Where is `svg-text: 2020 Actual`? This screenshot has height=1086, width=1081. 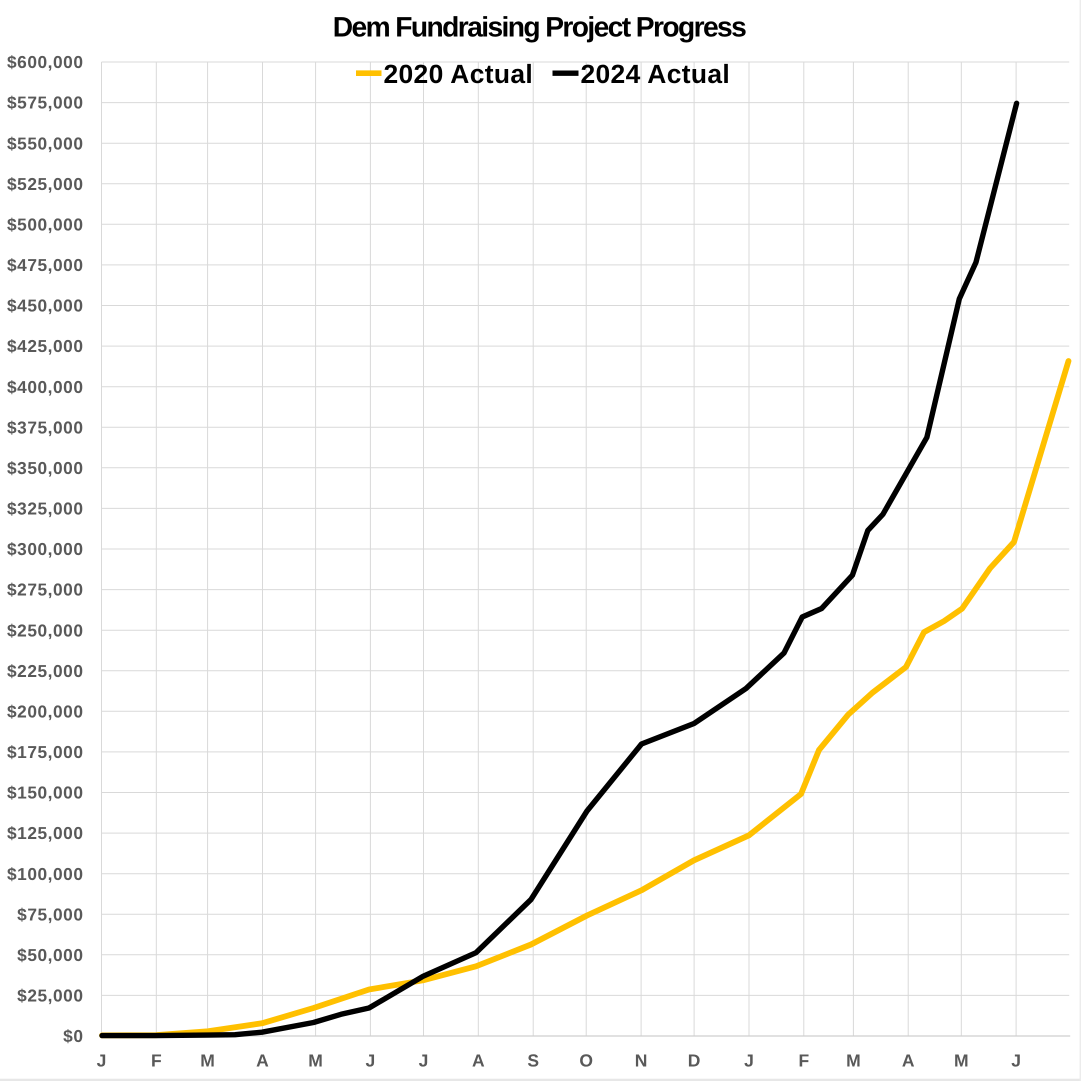
svg-text: 2020 Actual is located at coordinates (459, 74).